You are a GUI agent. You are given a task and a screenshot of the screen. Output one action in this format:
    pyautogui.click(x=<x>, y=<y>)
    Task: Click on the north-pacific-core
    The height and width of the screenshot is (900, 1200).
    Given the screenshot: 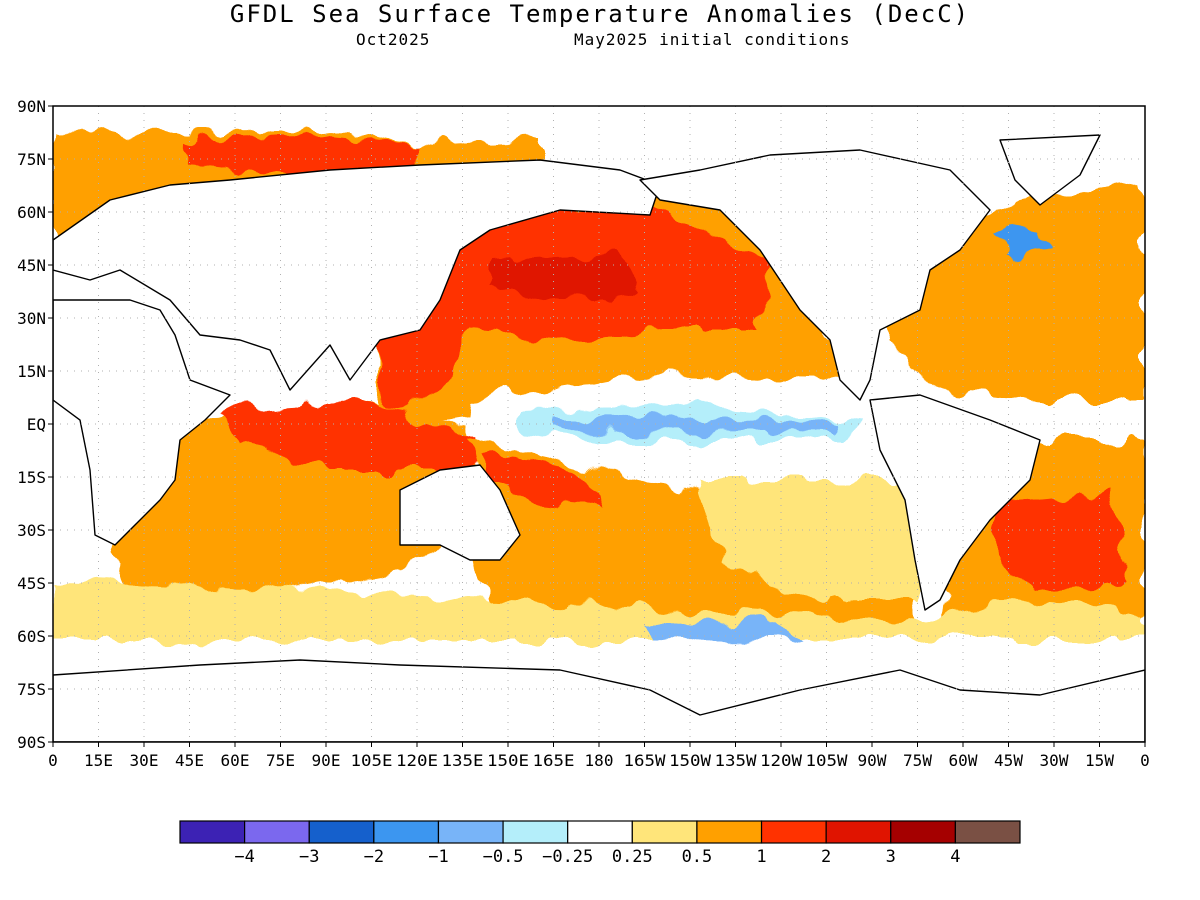 What is the action you would take?
    pyautogui.click(x=565, y=277)
    